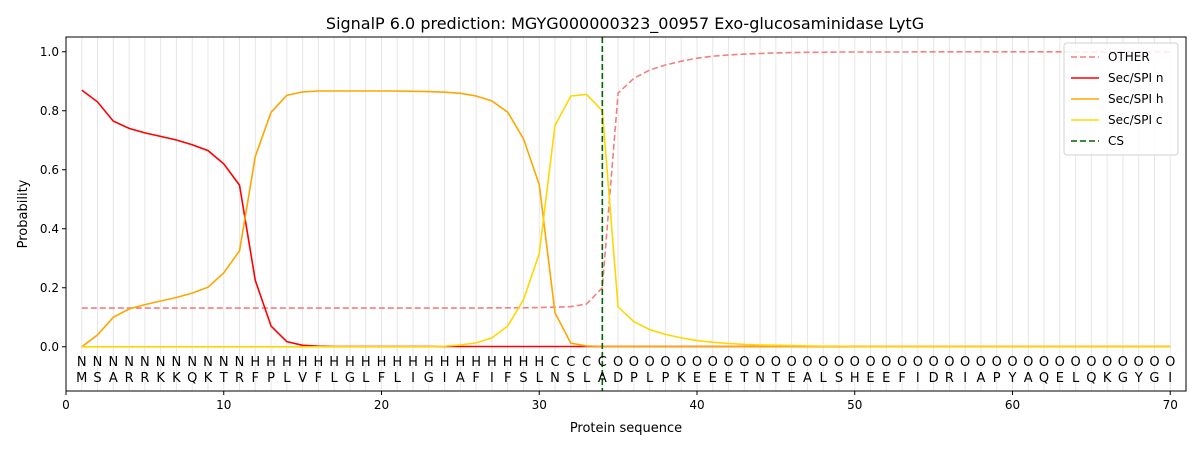 The height and width of the screenshot is (450, 1200). Describe the element at coordinates (620, 401) in the screenshot. I see `x-axis-ticks: 0 10 20 30 40 50 60 70` at that location.